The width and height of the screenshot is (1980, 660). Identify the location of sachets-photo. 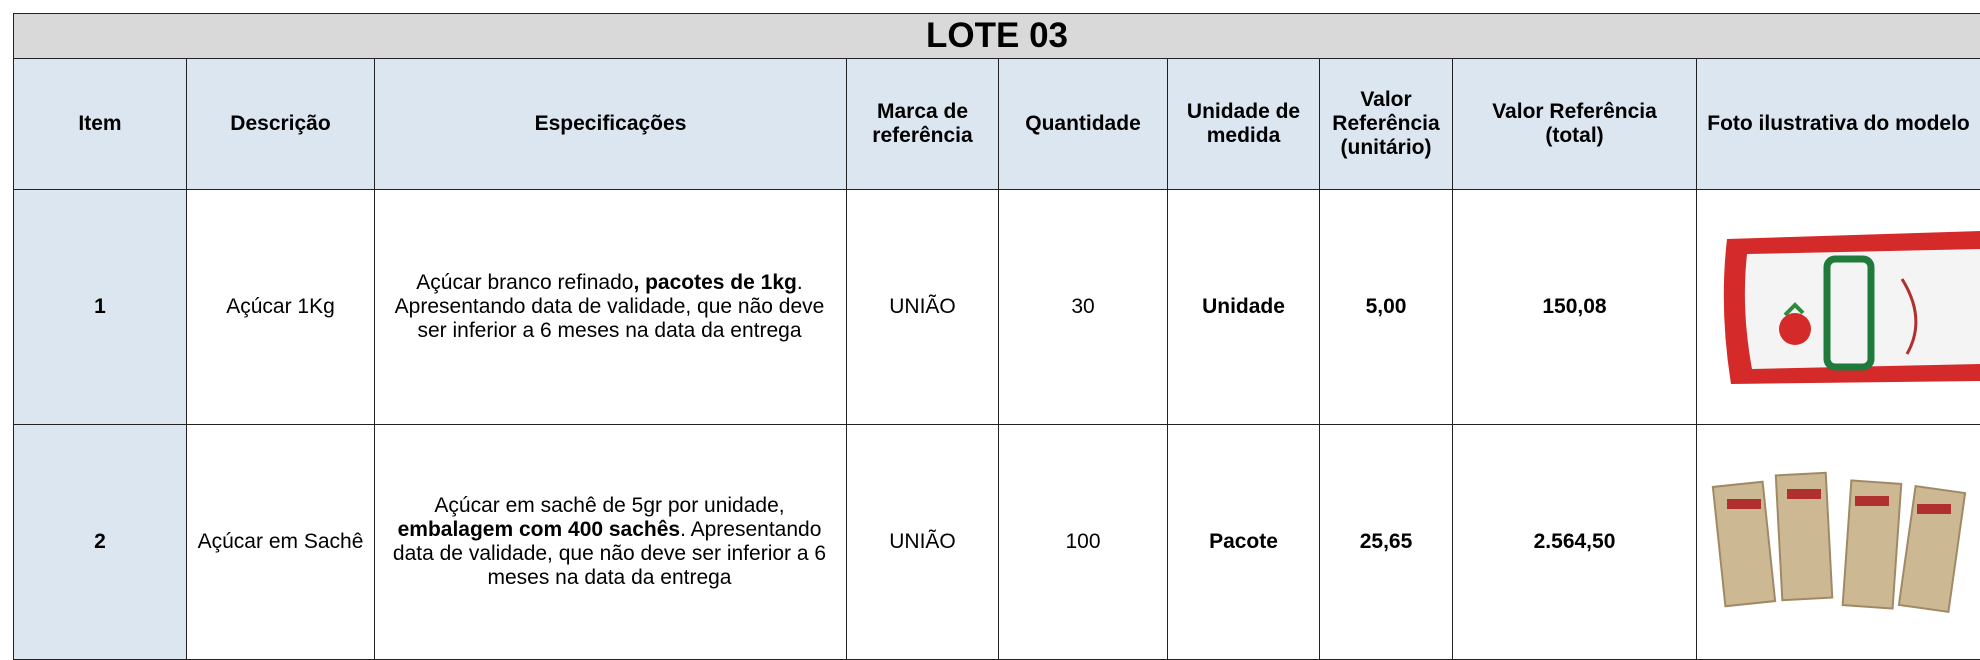
(1839, 542).